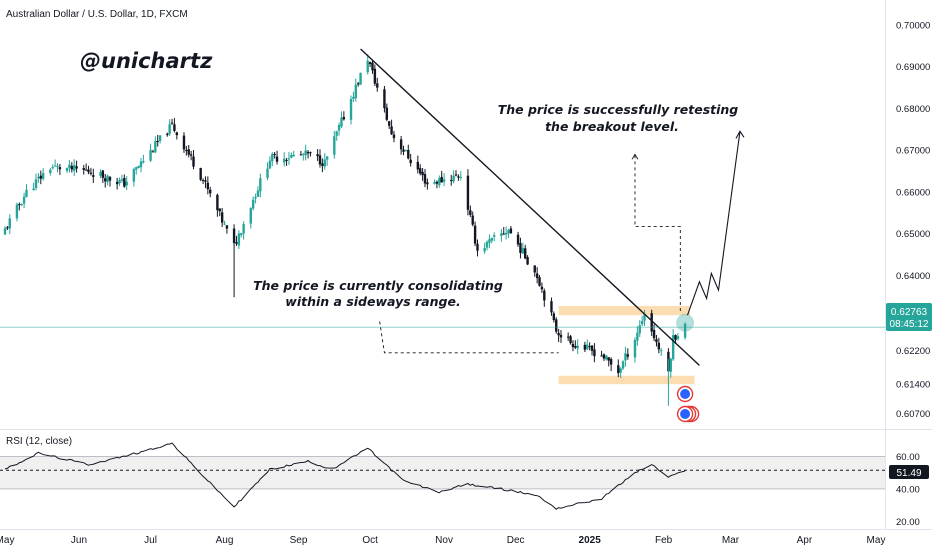 The height and width of the screenshot is (550, 932). What do you see at coordinates (225, 540) in the screenshot?
I see `time-axis-label: Aug` at bounding box center [225, 540].